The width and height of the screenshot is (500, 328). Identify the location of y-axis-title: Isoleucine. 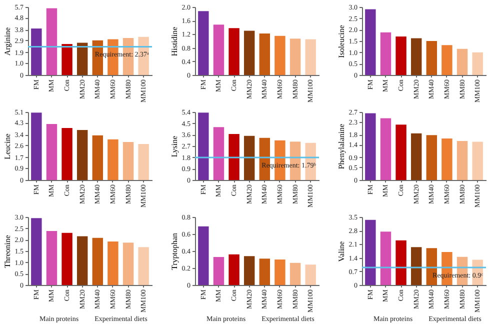
(341, 41).